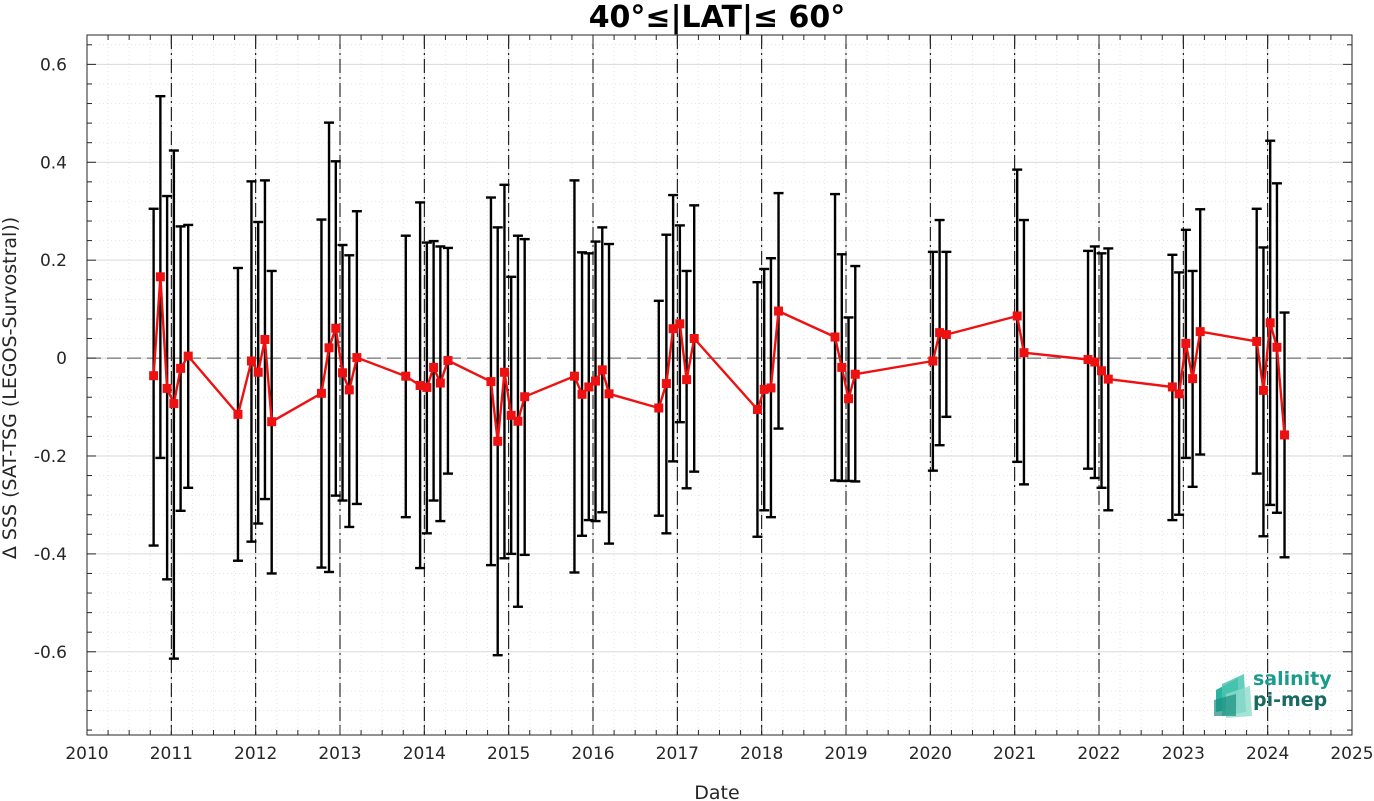 The width and height of the screenshot is (1374, 801). Describe the element at coordinates (1290, 700) in the screenshot. I see `logo-text-pi-mep: pi-mep` at that location.